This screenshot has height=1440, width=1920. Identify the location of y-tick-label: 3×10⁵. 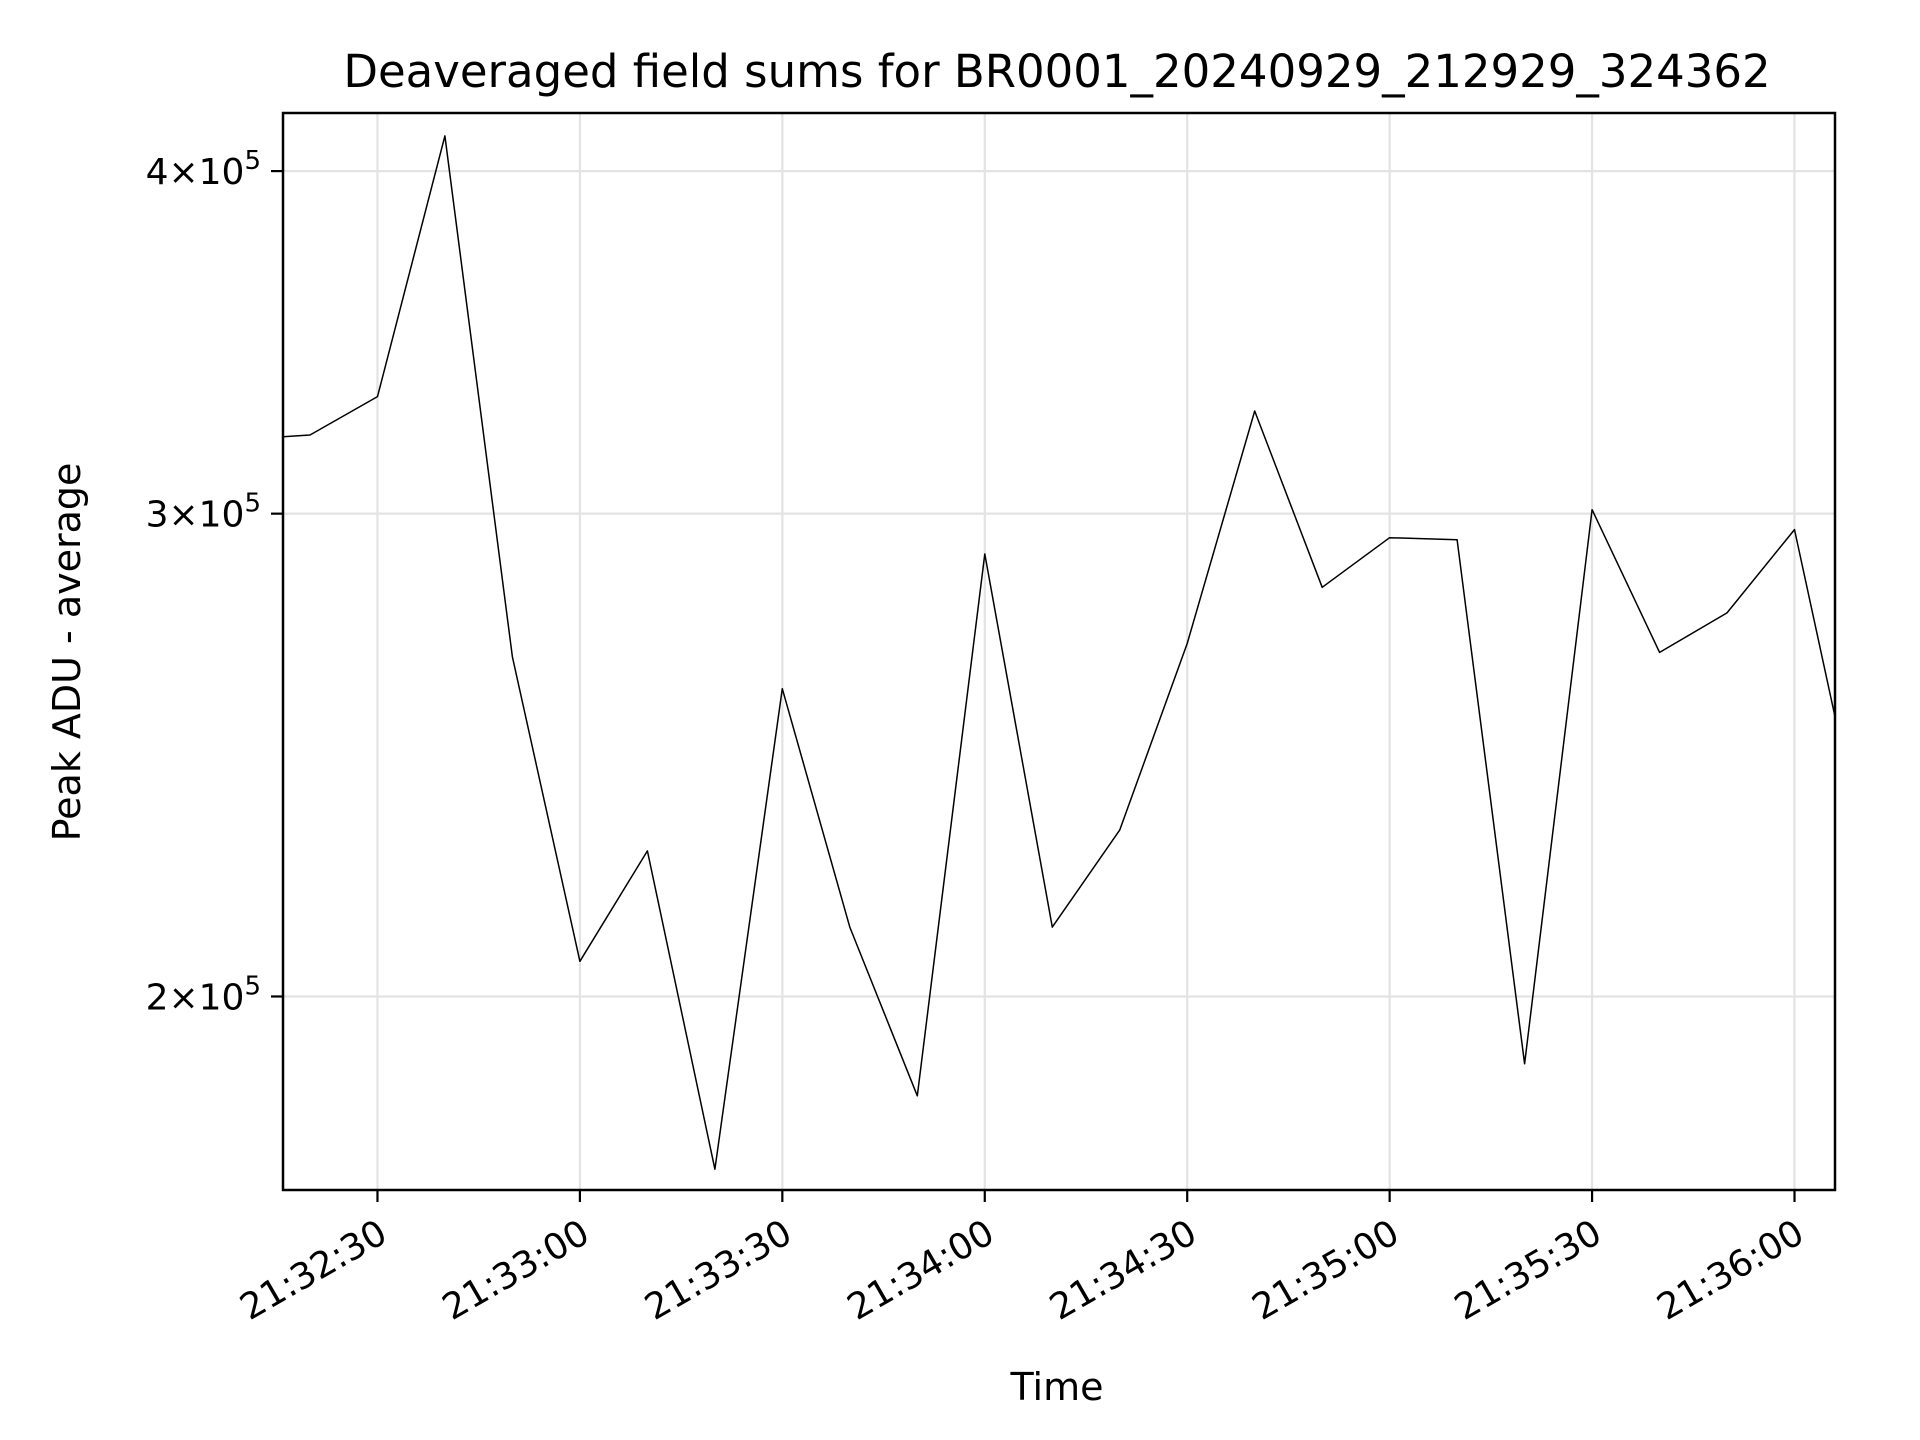
(203, 512).